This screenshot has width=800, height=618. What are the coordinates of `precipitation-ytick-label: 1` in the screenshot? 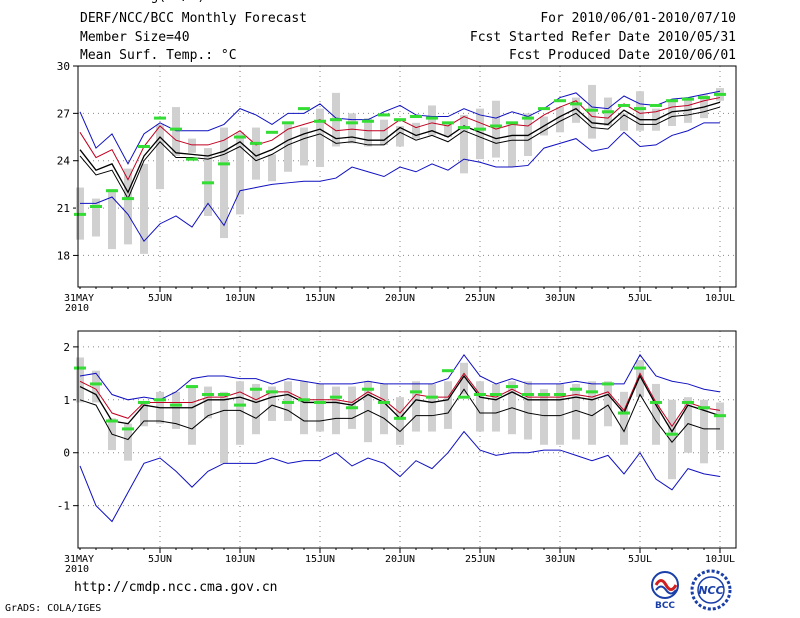 It's located at (66, 400).